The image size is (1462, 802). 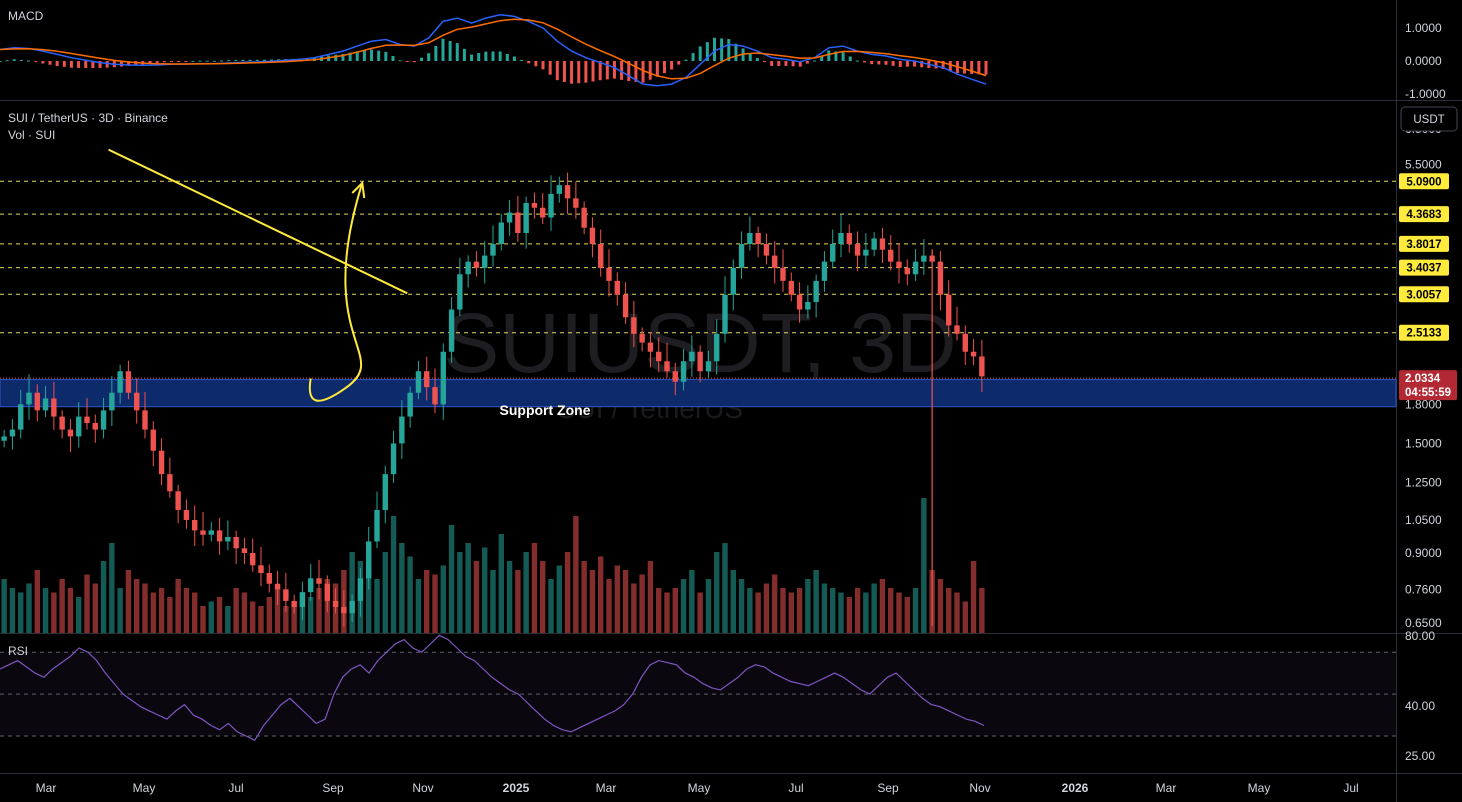 What do you see at coordinates (258, 221) in the screenshot?
I see `descending-trendline` at bounding box center [258, 221].